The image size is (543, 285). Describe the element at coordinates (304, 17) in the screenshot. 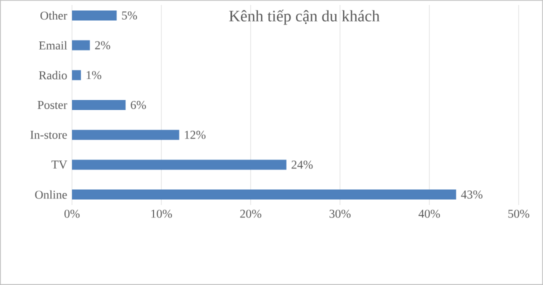

I see `chart-title: Kênh tiếp cận du khách` at that location.